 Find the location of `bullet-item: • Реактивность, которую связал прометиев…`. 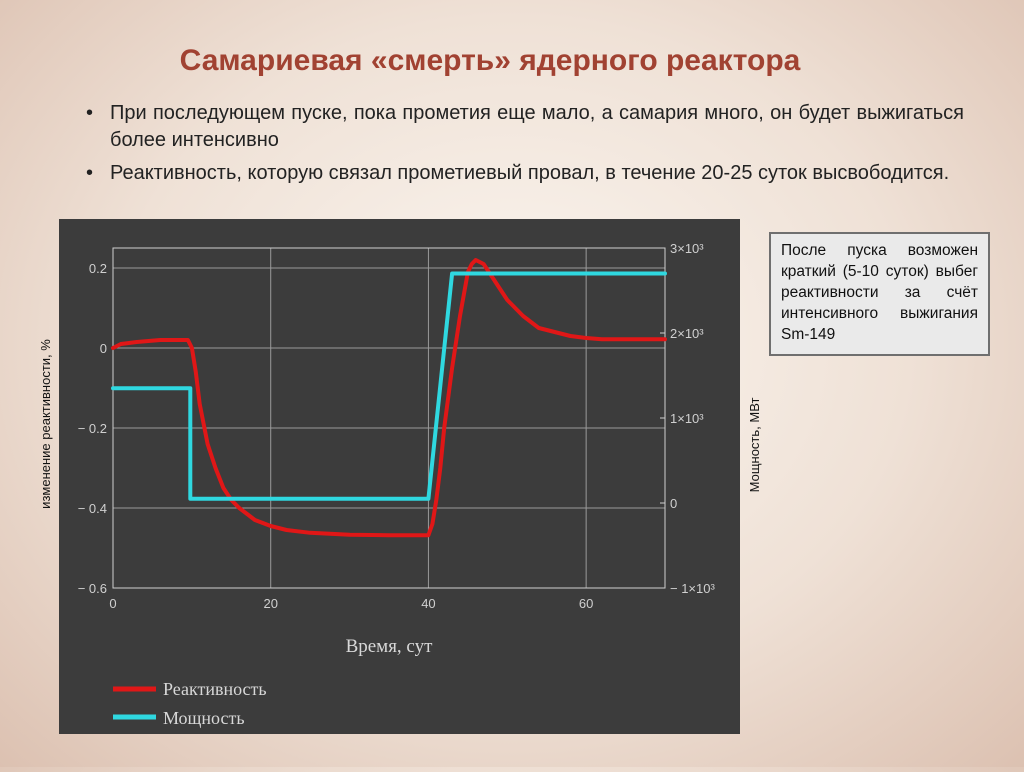

bullet-item: • Реактивность, которую связал прометиев… is located at coordinates (524, 173).